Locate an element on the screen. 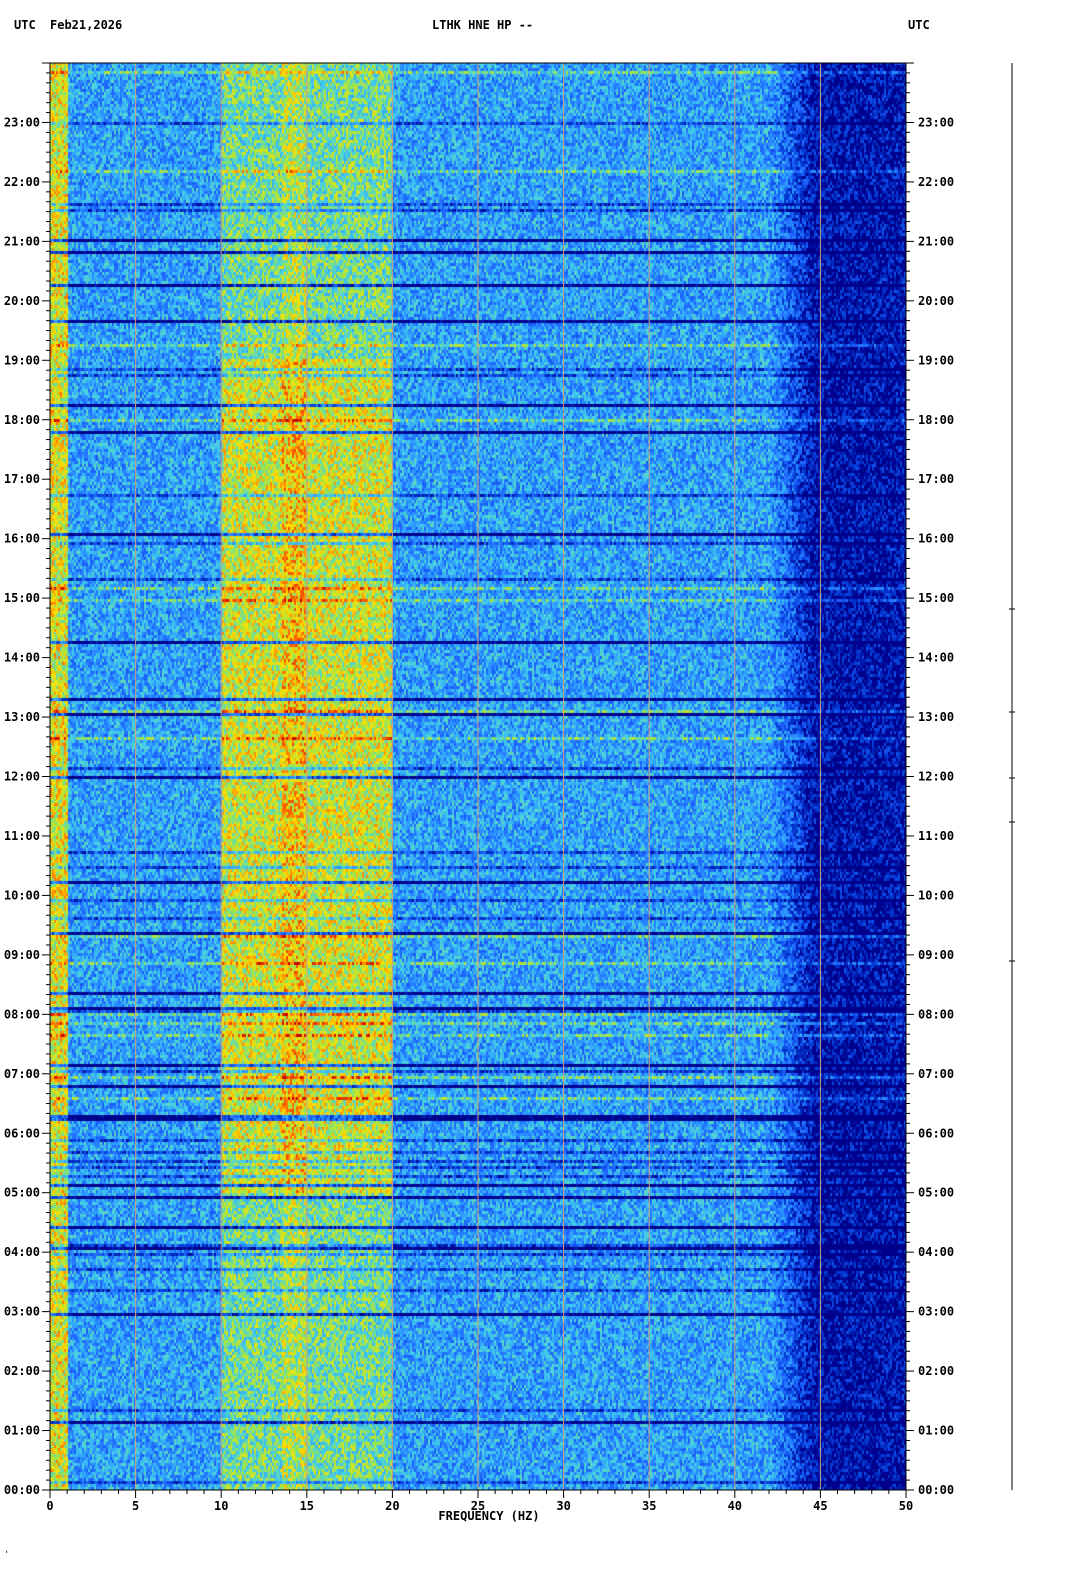  right-time-label: 20:00 is located at coordinates (936, 301).